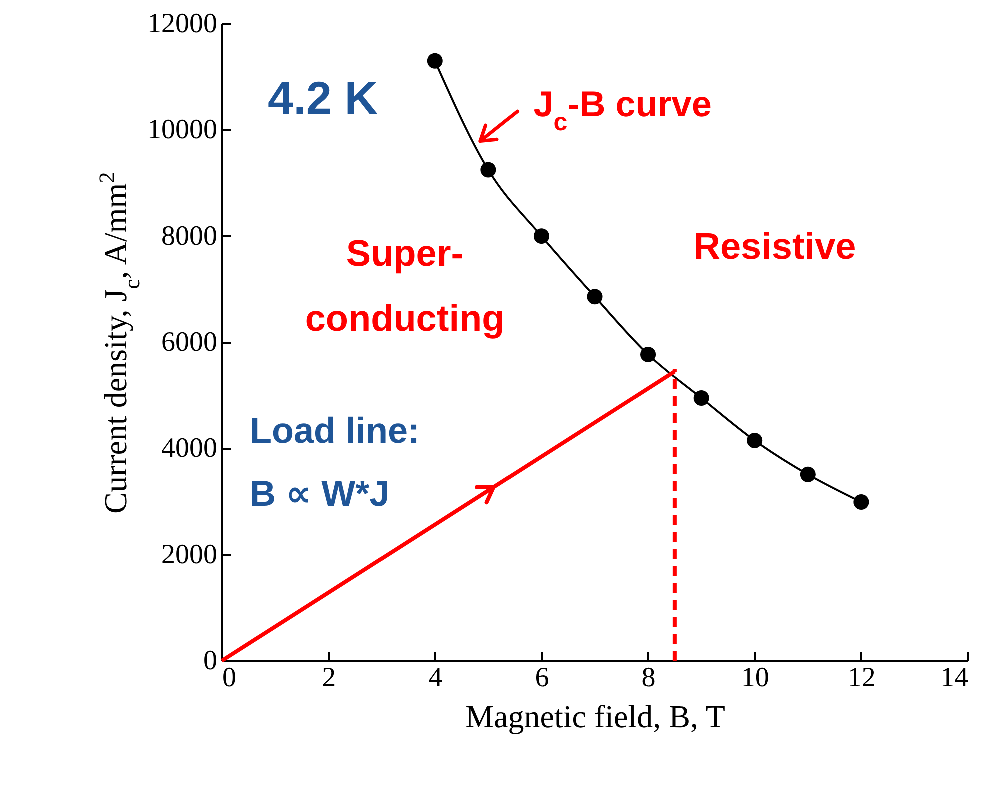  What do you see at coordinates (183, 24) in the screenshot?
I see `y-tick-label: 12000` at bounding box center [183, 24].